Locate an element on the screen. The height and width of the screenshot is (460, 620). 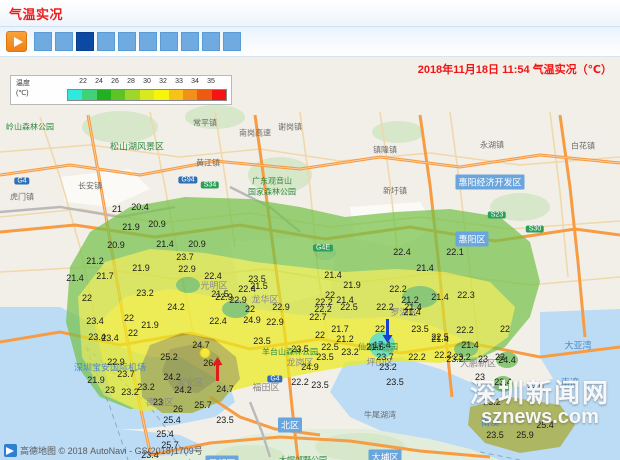
play-button is located at coordinates (16, 41).